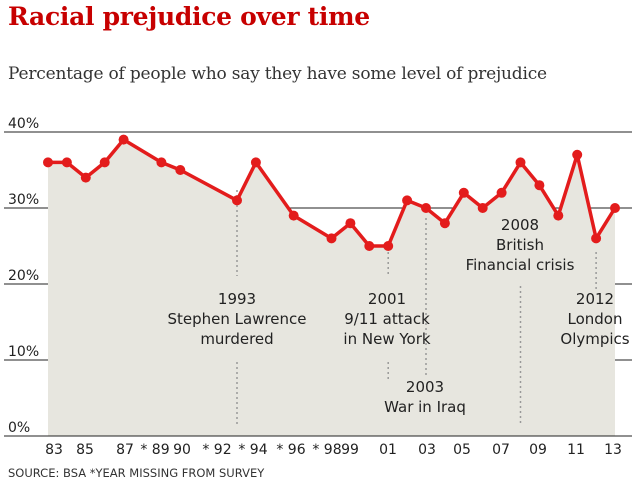 The width and height of the screenshot is (640, 496). What do you see at coordinates (388, 246) in the screenshot?
I see `data-point-2001` at bounding box center [388, 246].